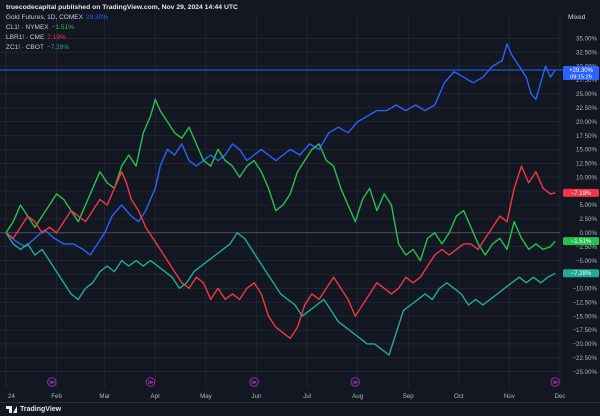 This screenshot has height=416, width=600. I want to click on x-tick-label: Jul, so click(307, 396).